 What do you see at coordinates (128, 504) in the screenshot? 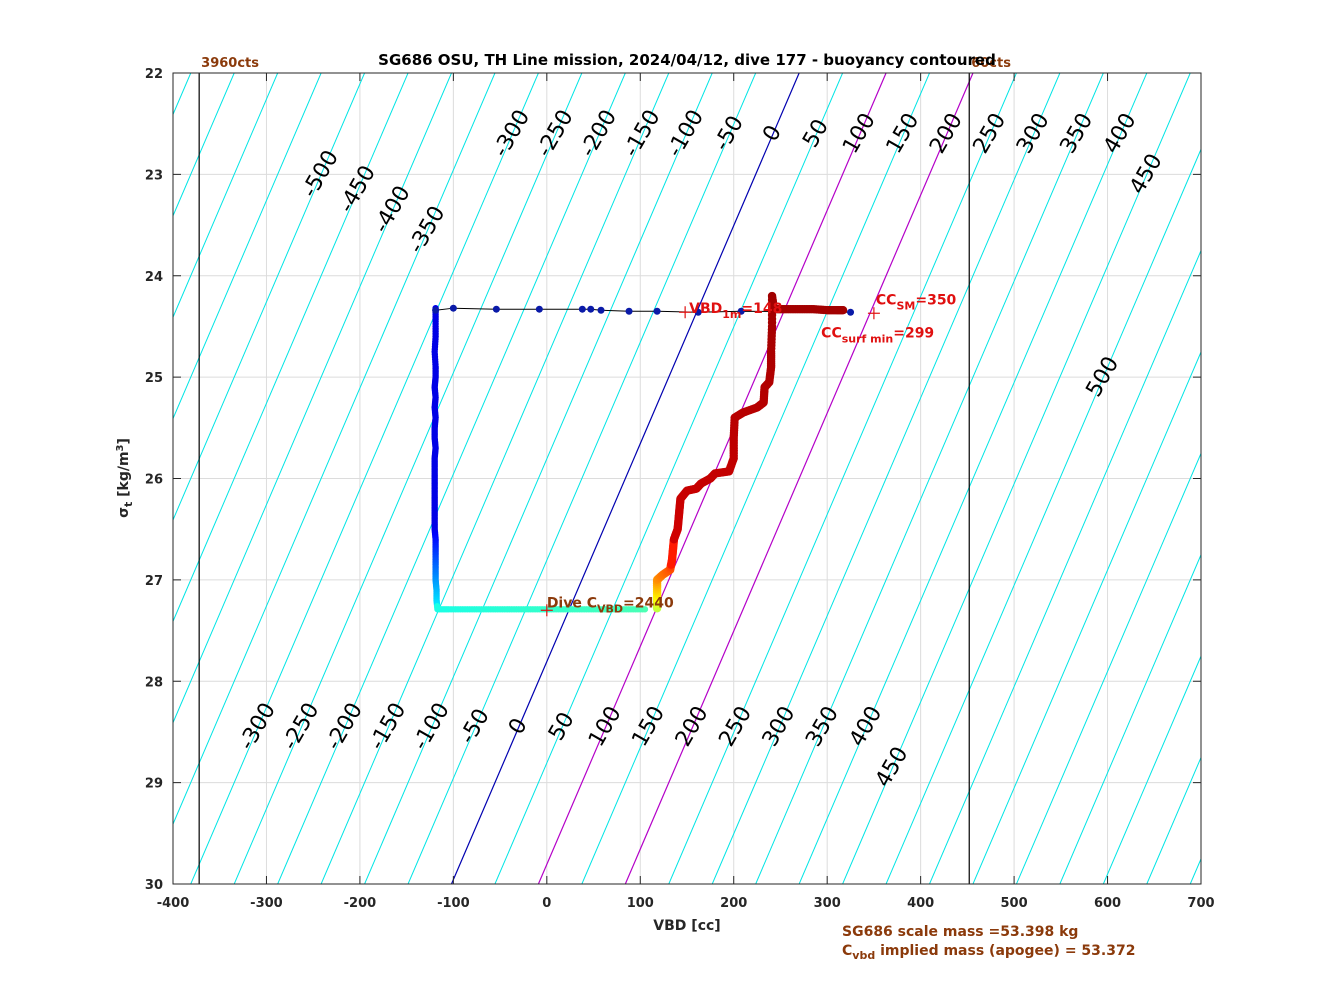
I see `y-axis-label-sub: t` at bounding box center [128, 504].